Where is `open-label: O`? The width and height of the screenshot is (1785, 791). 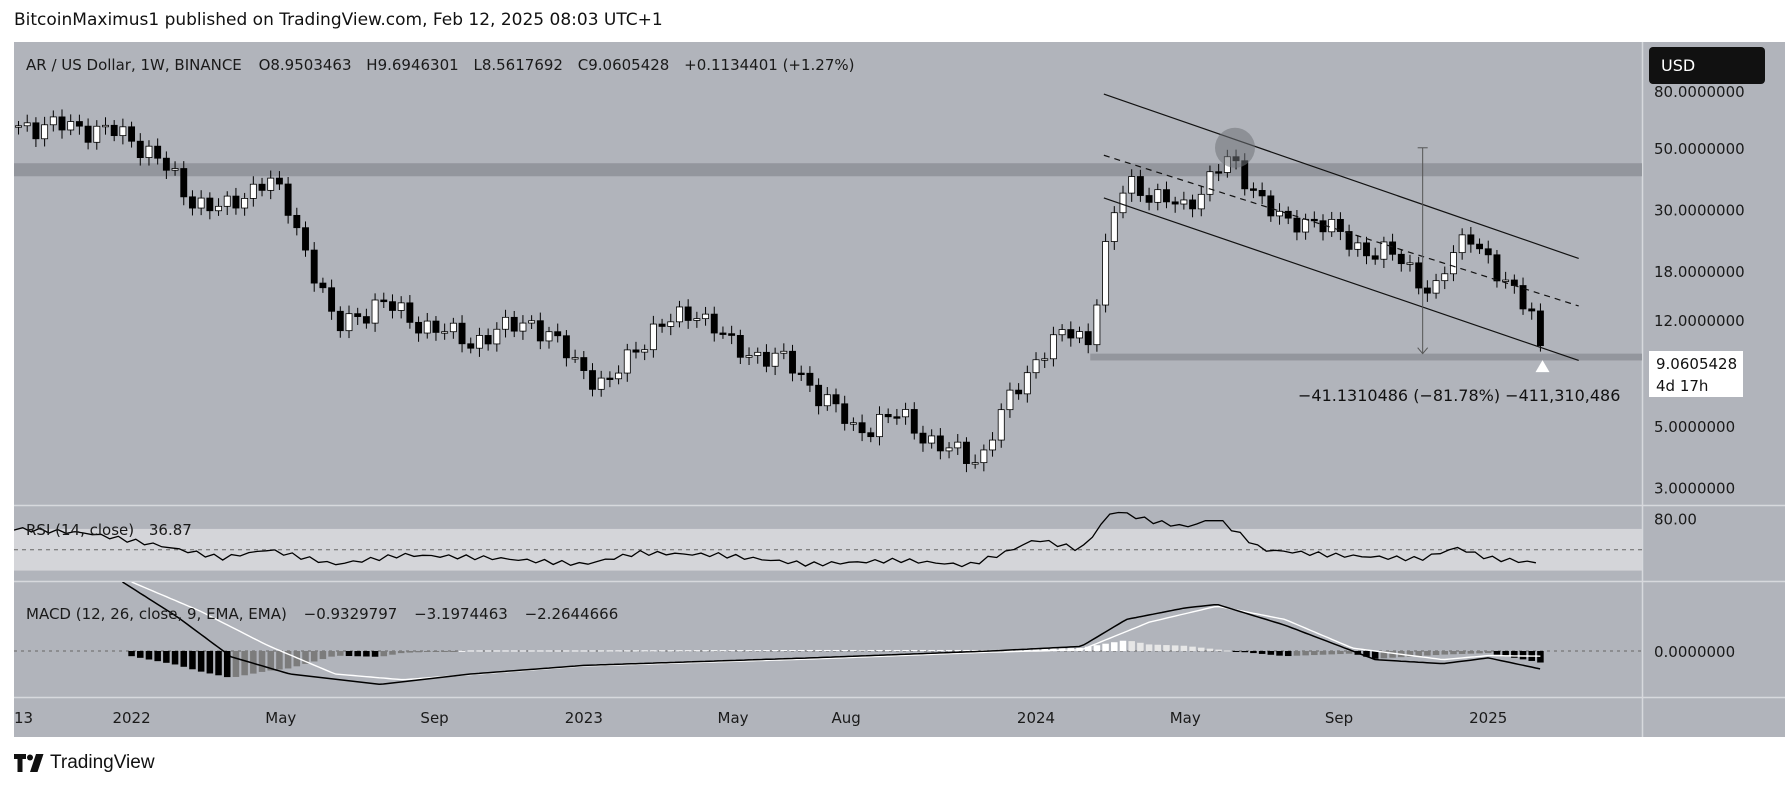
open-label: O is located at coordinates (265, 65).